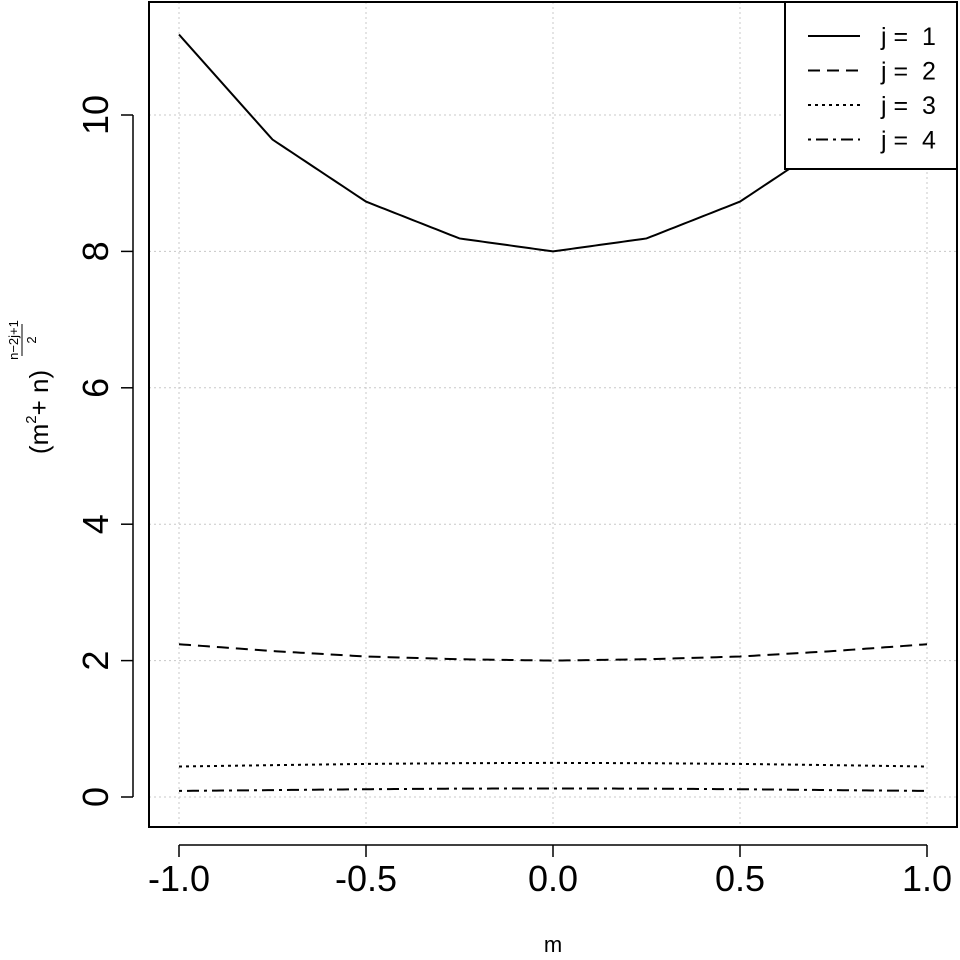 The image size is (960, 960). I want to click on legend-label-j3: j = 3, so click(908, 106).